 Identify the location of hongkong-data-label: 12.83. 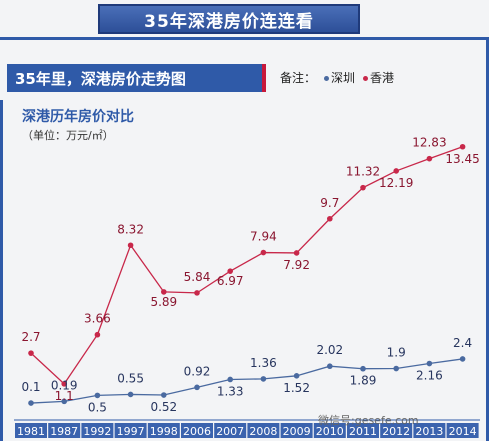
(429, 143).